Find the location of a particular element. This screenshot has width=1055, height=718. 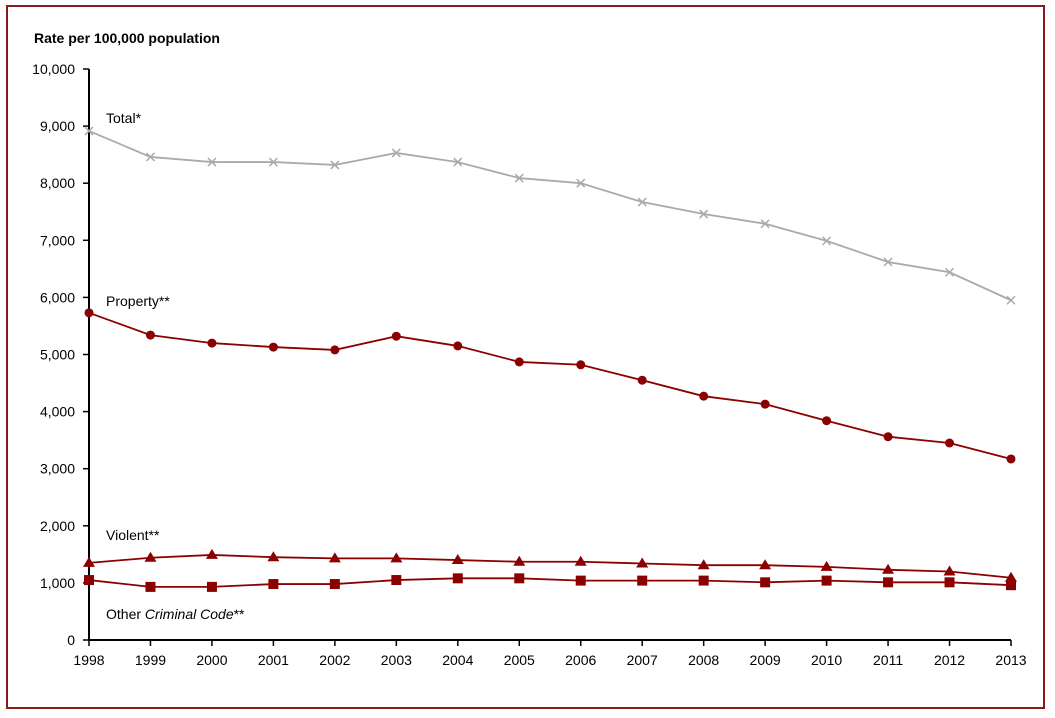

y-tick-label: 1,000 is located at coordinates (57, 583).